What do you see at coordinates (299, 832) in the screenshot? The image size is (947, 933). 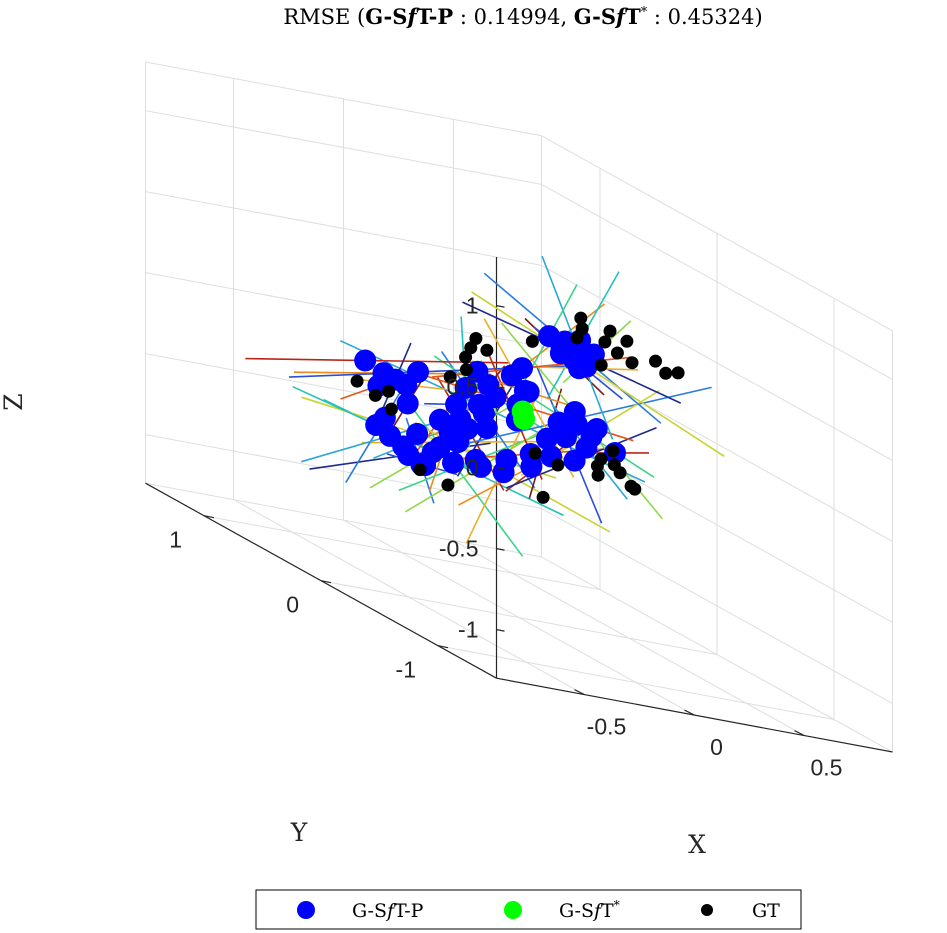 I see `y-axis-label: Y` at bounding box center [299, 832].